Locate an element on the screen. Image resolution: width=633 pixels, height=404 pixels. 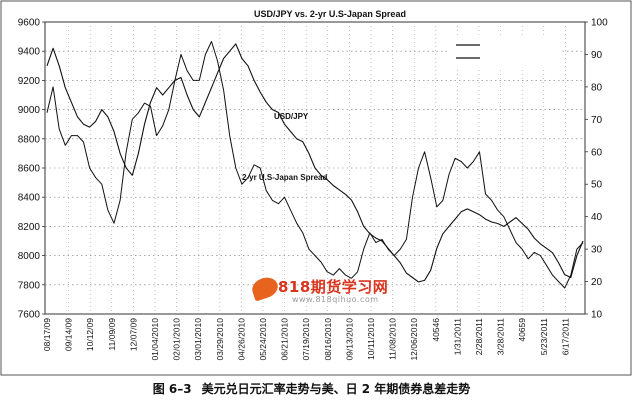
x-tick-label: 03/01/2010 is located at coordinates (198, 339).